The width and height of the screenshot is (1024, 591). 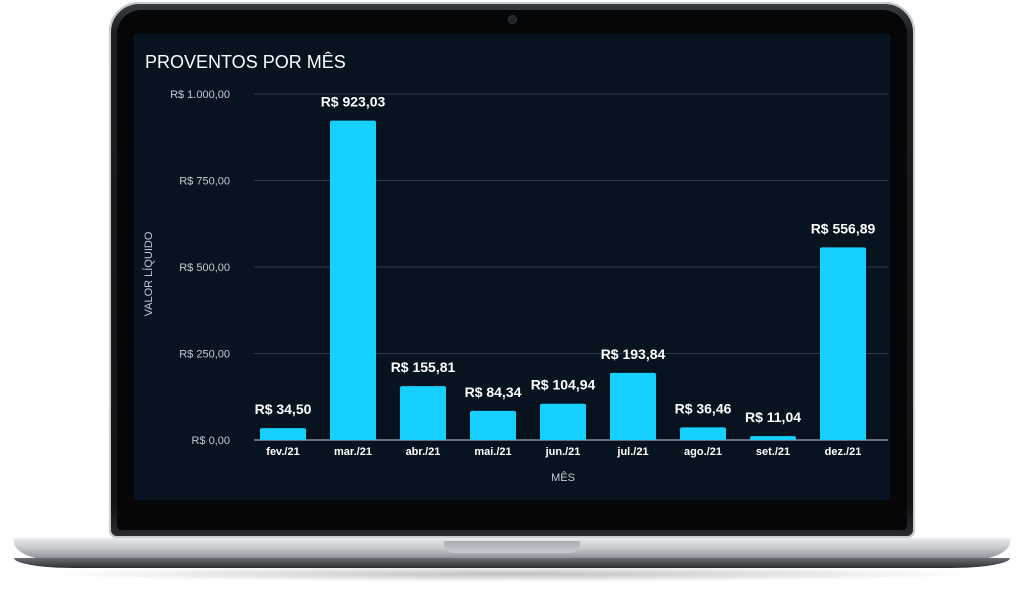 I want to click on x-tick-label: jun./21, so click(x=563, y=452).